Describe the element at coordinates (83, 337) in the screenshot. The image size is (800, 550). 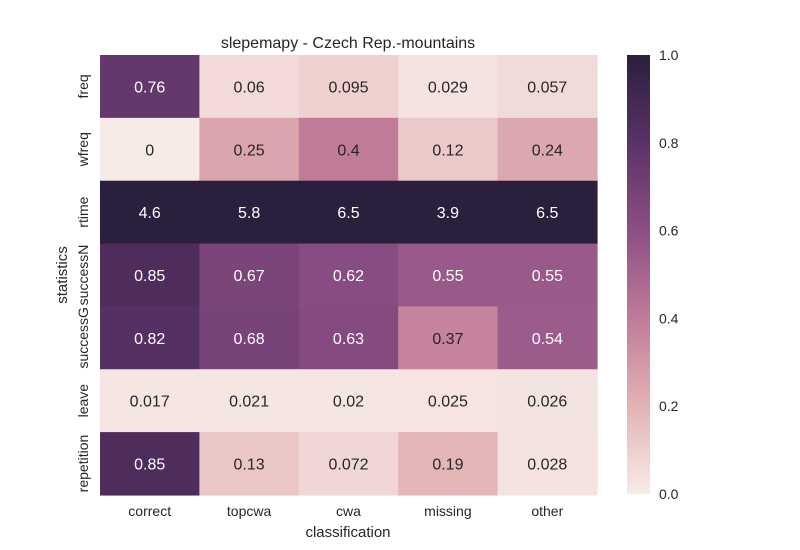
I see `y-tick-label: successG` at that location.